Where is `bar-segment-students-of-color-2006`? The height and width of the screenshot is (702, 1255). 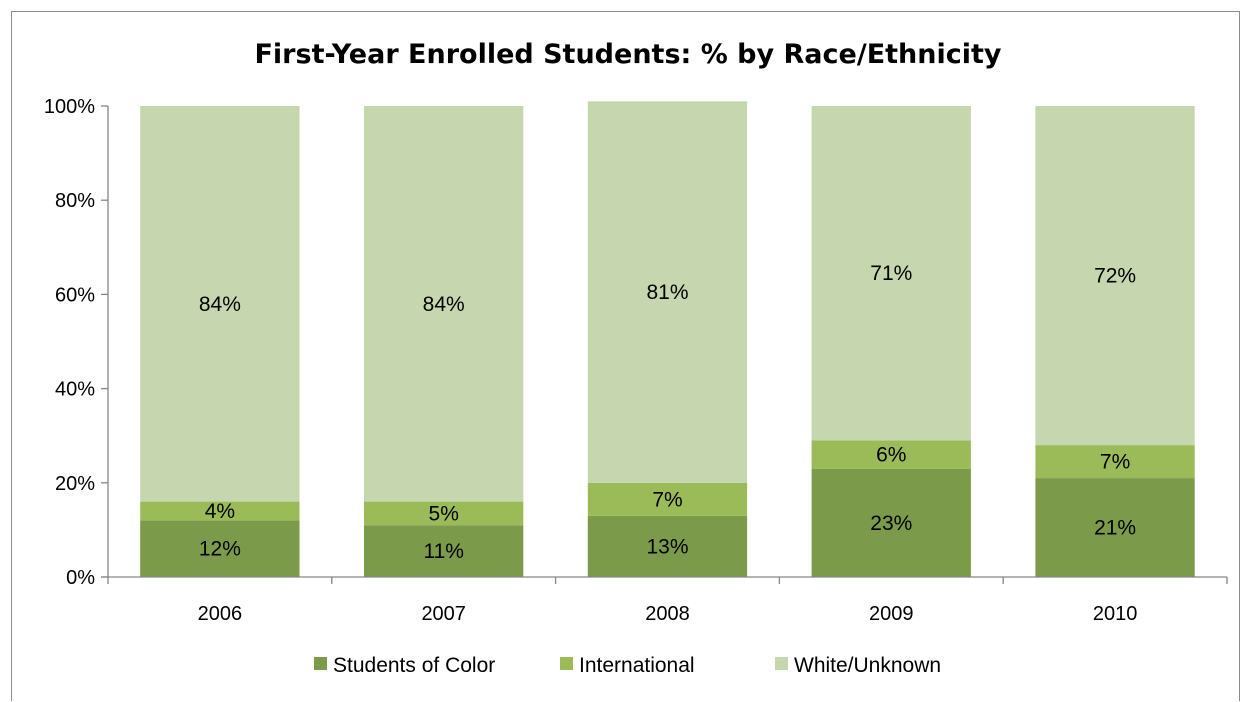 bar-segment-students-of-color-2006 is located at coordinates (220, 548).